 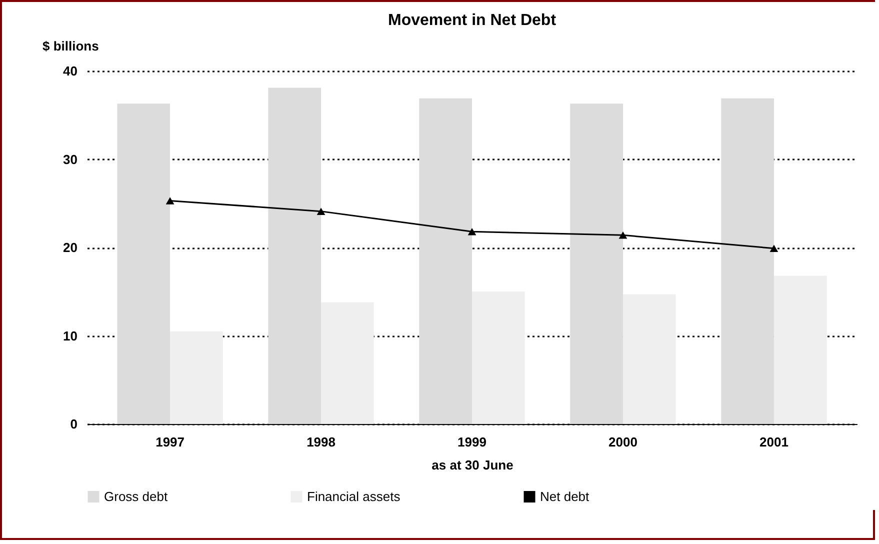 I want to click on x-tick-label: 1997, so click(x=170, y=442).